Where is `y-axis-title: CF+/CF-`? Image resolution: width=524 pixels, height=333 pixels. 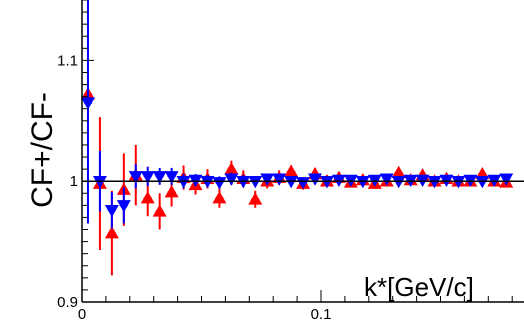
y-axis-title: CF+/CF- is located at coordinates (42, 150).